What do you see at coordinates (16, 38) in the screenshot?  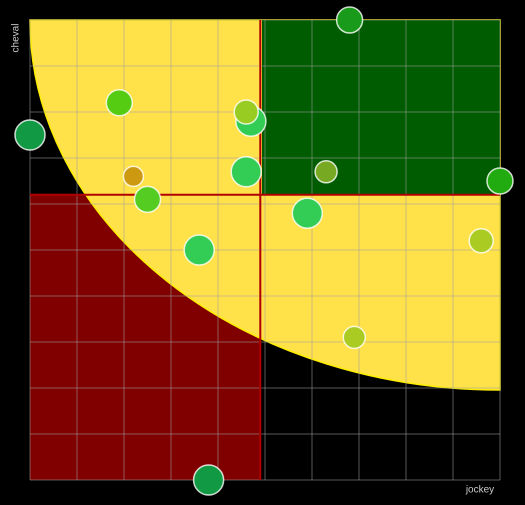 I see `y-axis-label: cheval` at bounding box center [16, 38].